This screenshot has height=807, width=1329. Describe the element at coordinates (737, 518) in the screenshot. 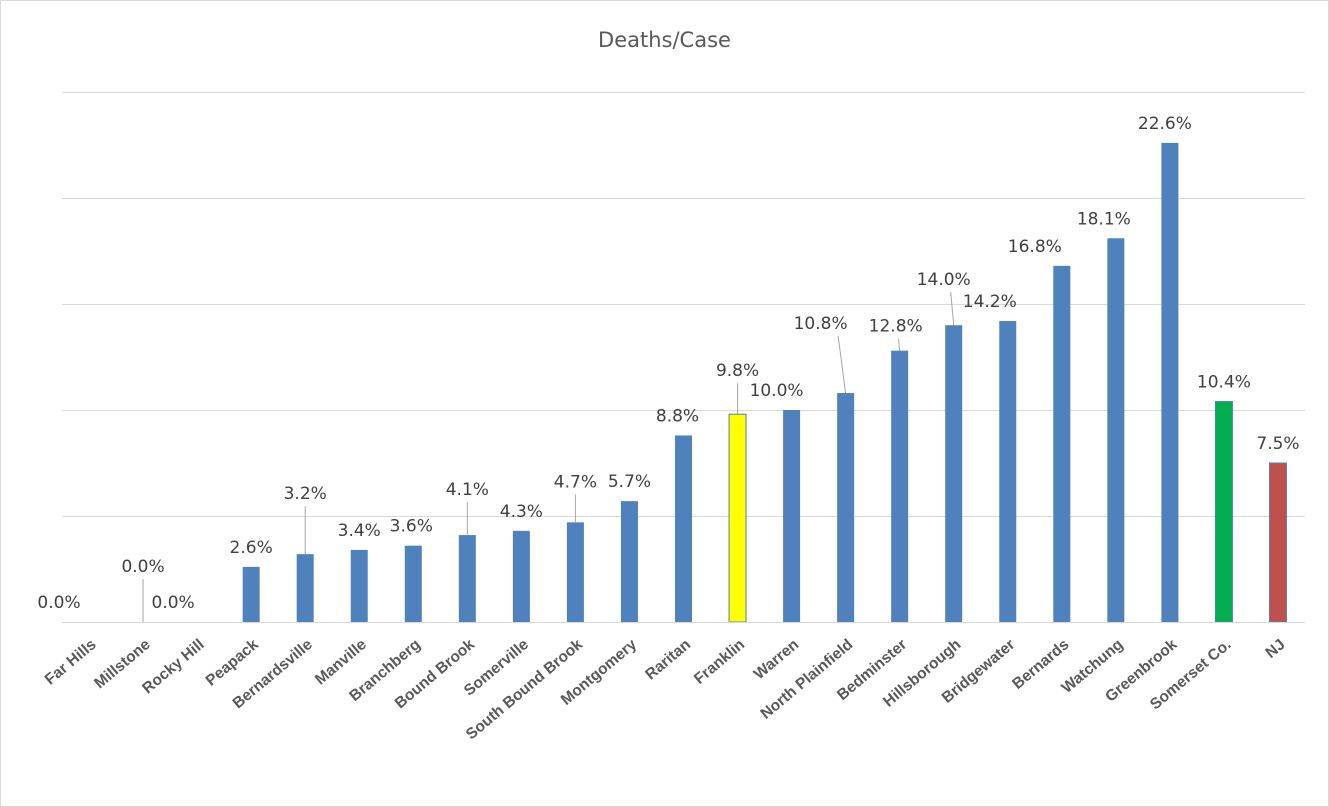

I see `bar-franklin` at that location.